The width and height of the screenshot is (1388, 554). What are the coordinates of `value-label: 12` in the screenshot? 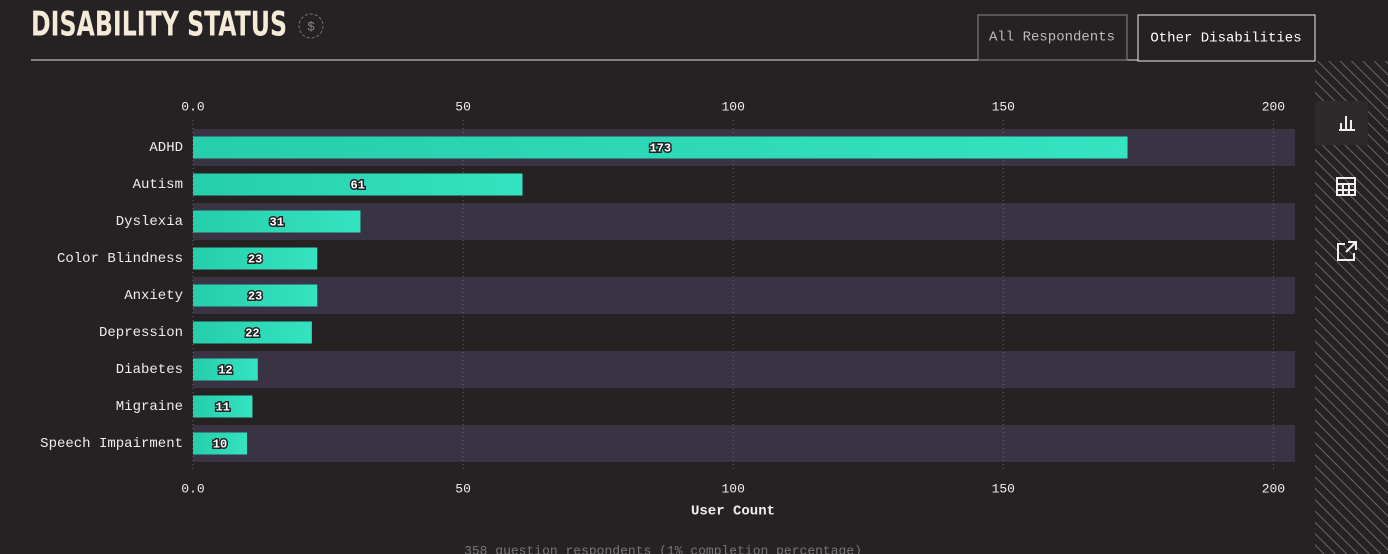 It's located at (225, 371).